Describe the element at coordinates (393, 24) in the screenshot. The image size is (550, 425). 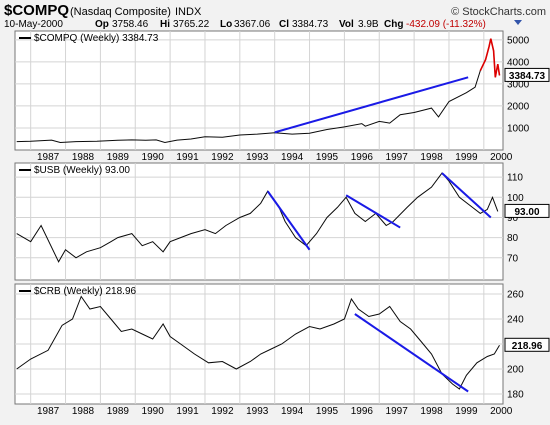
I see `change-label: Chg` at that location.